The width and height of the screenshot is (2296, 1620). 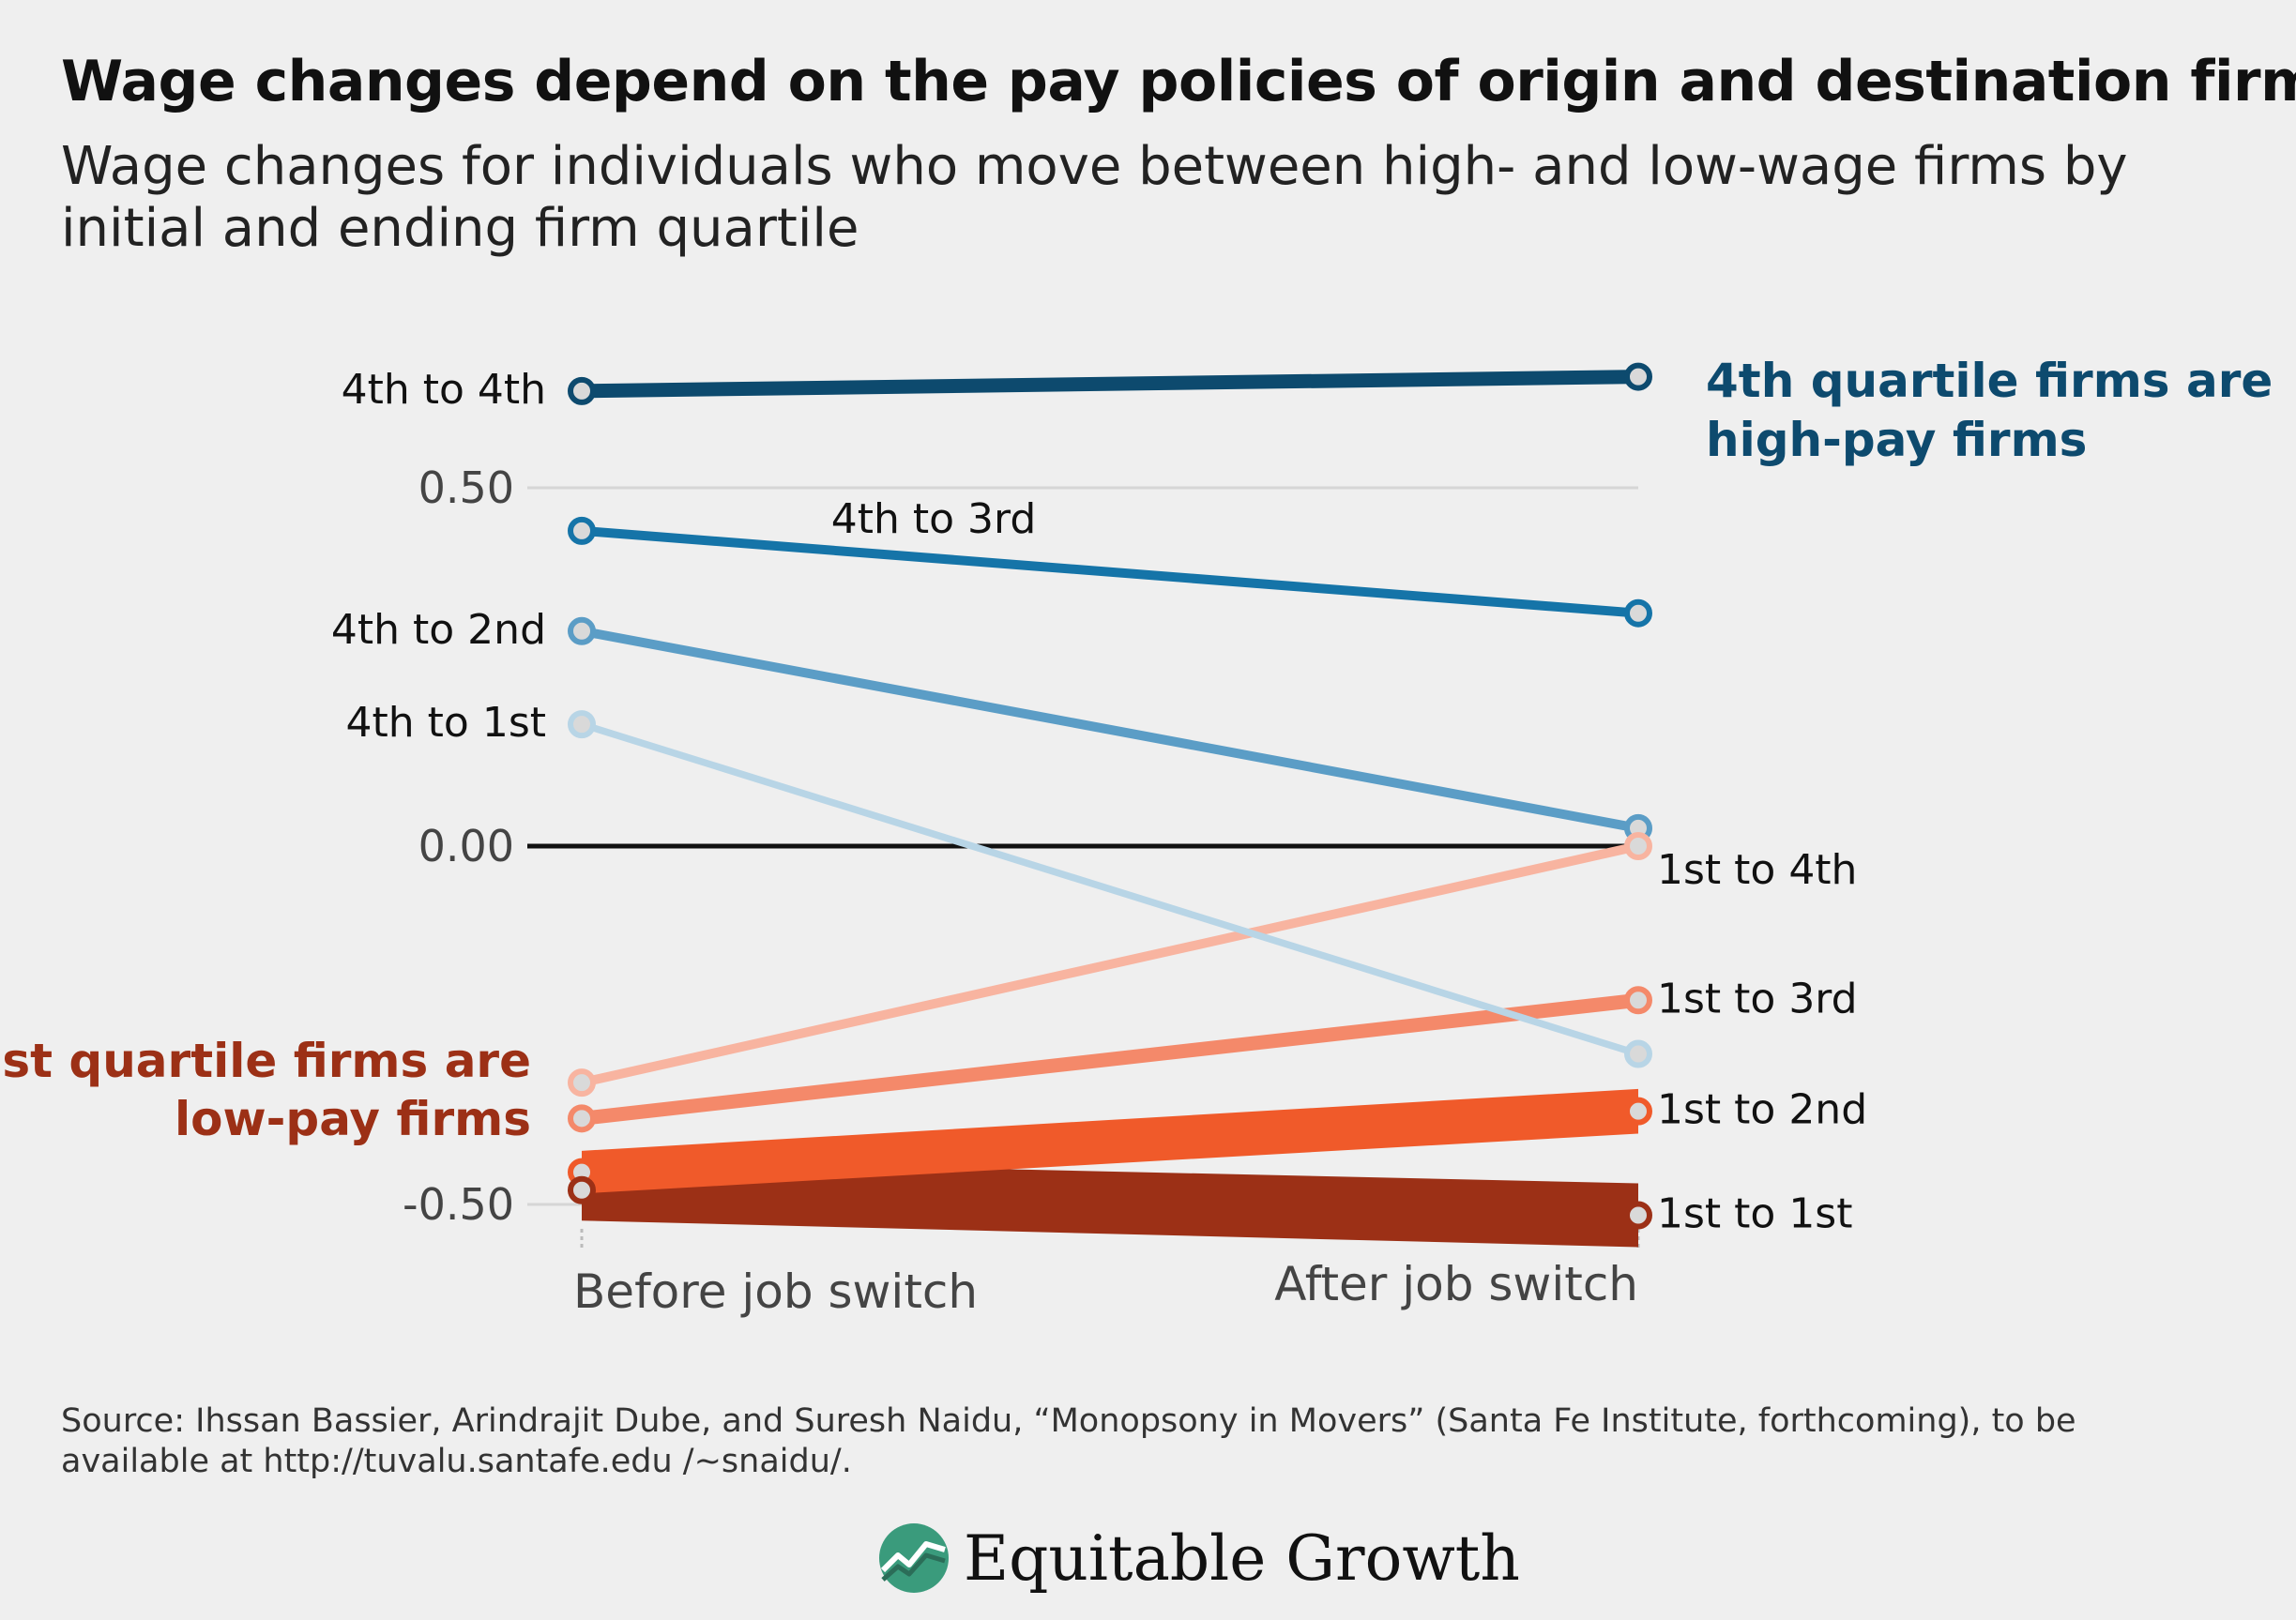 What do you see at coordinates (466, 846) in the screenshot?
I see `y-tick-label: 0.00` at bounding box center [466, 846].